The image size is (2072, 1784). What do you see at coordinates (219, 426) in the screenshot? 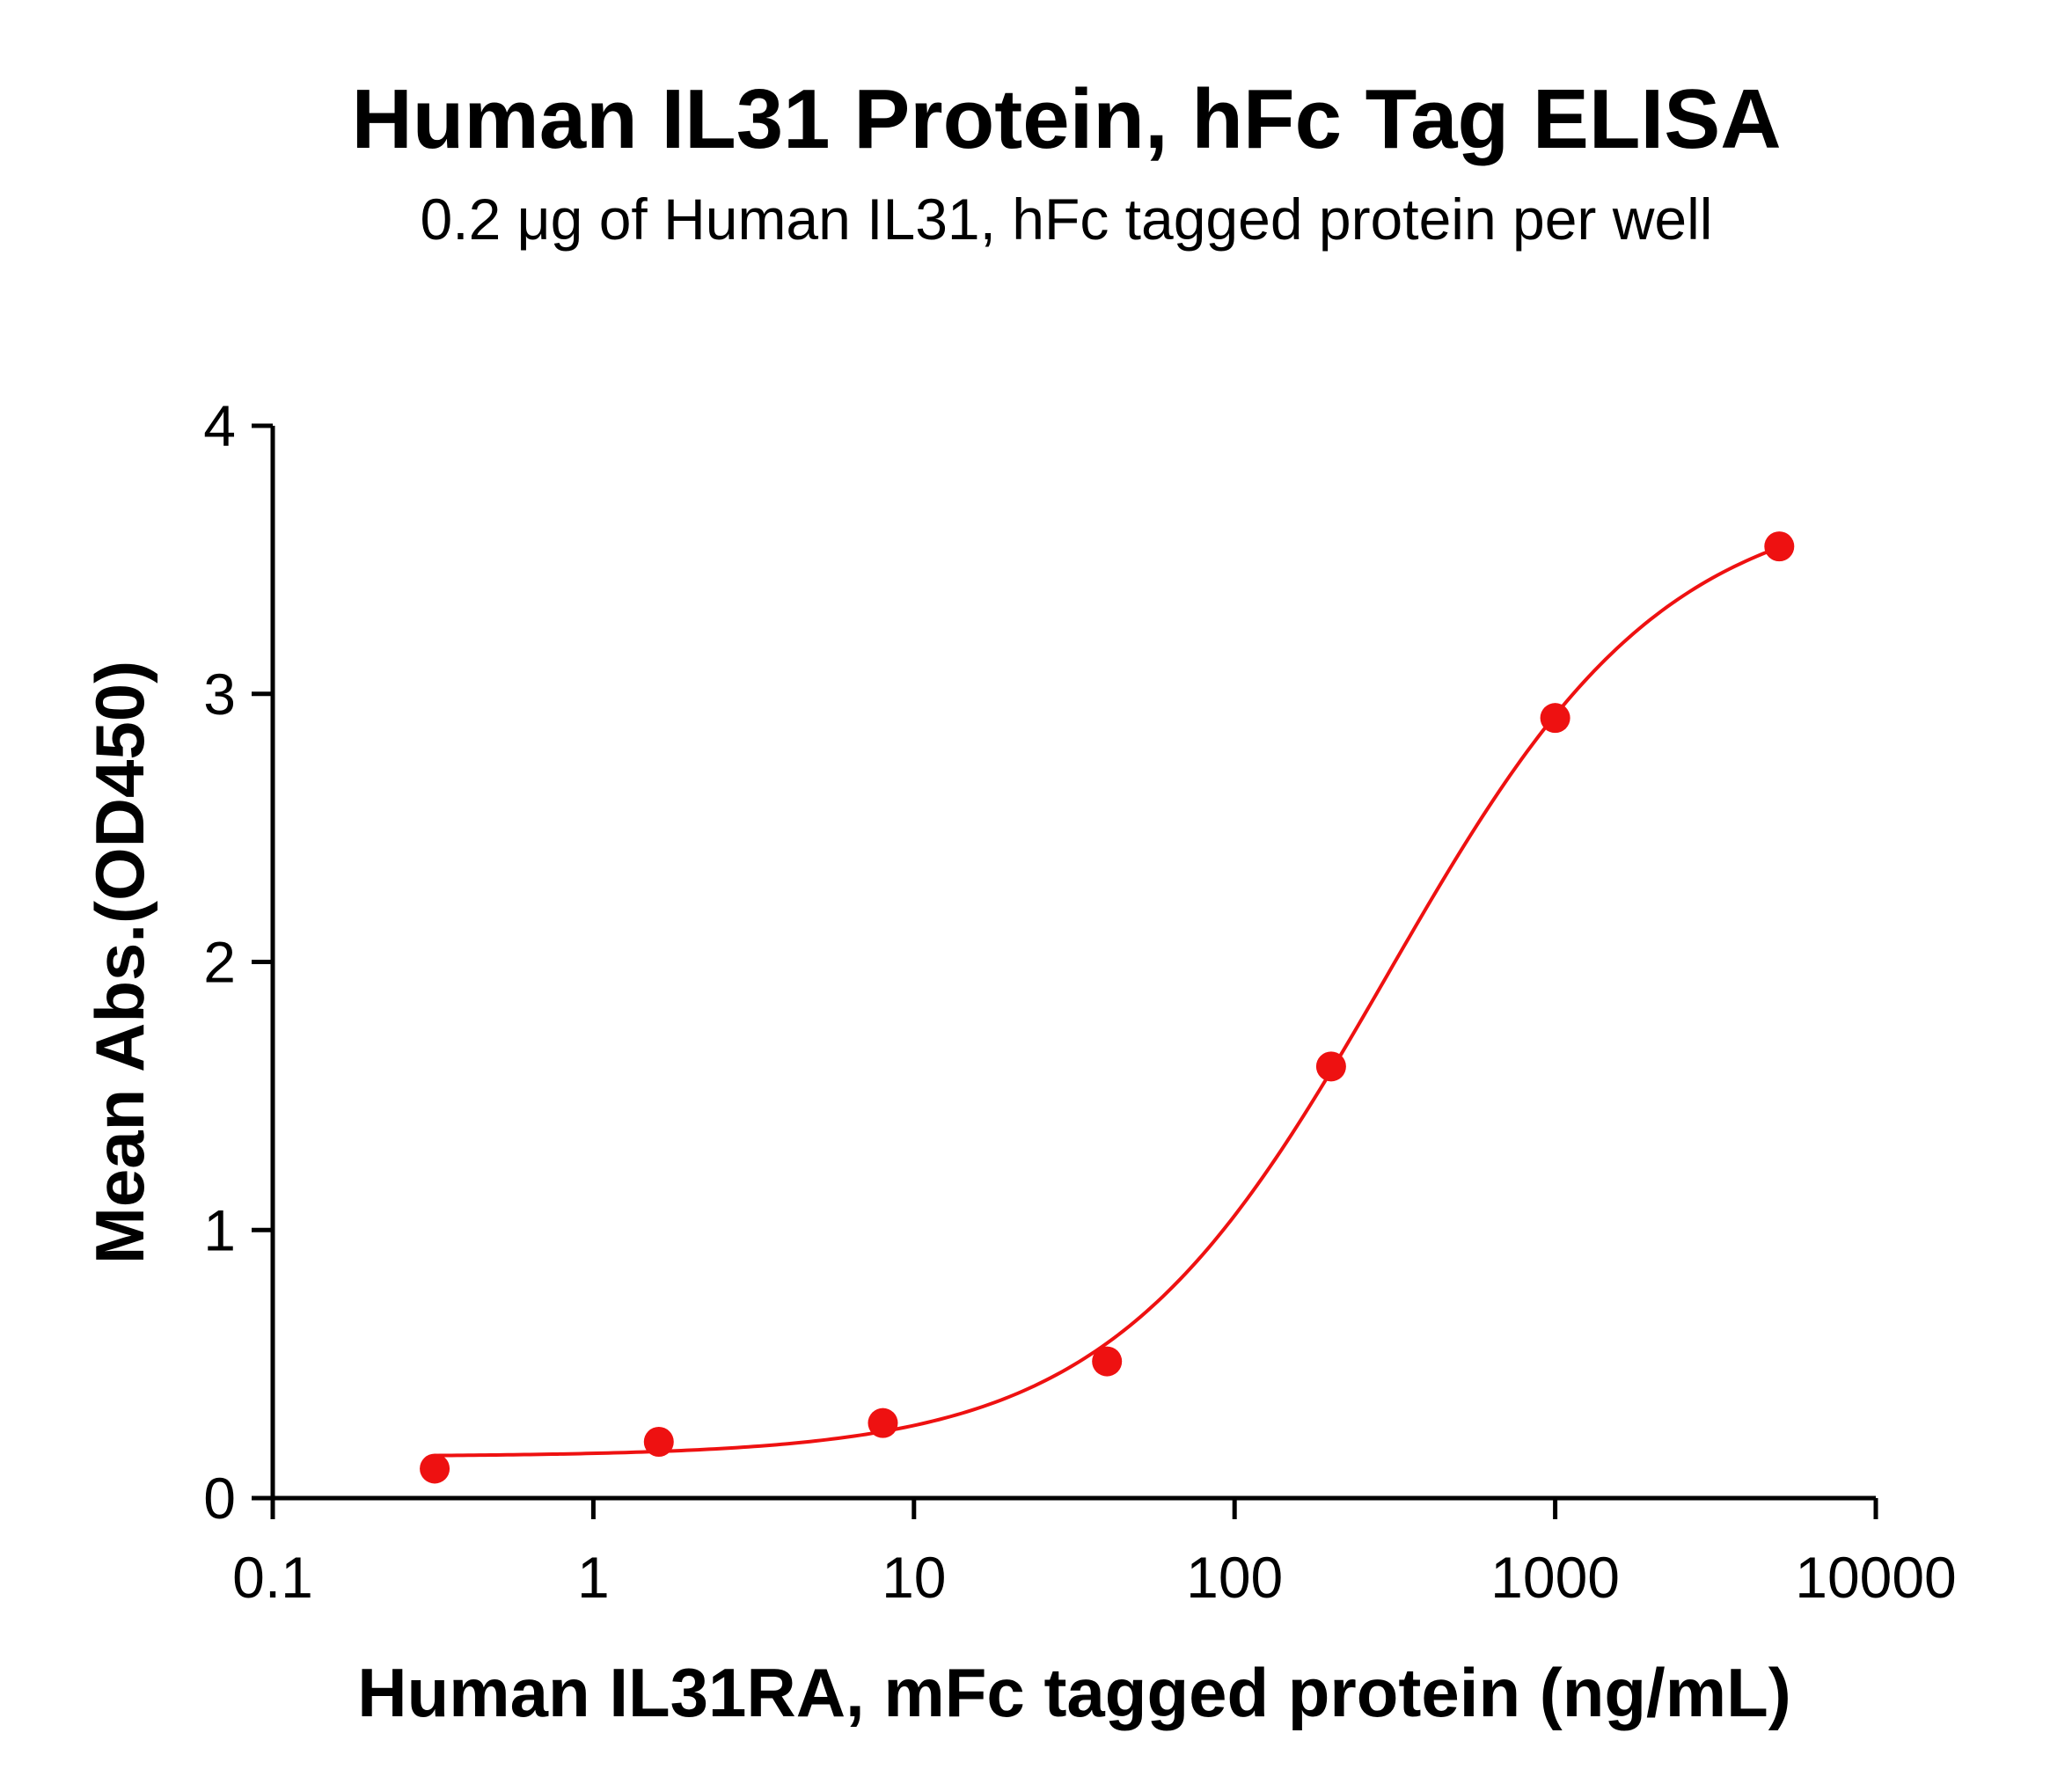
I see `y-tick-label: 4` at bounding box center [219, 426].